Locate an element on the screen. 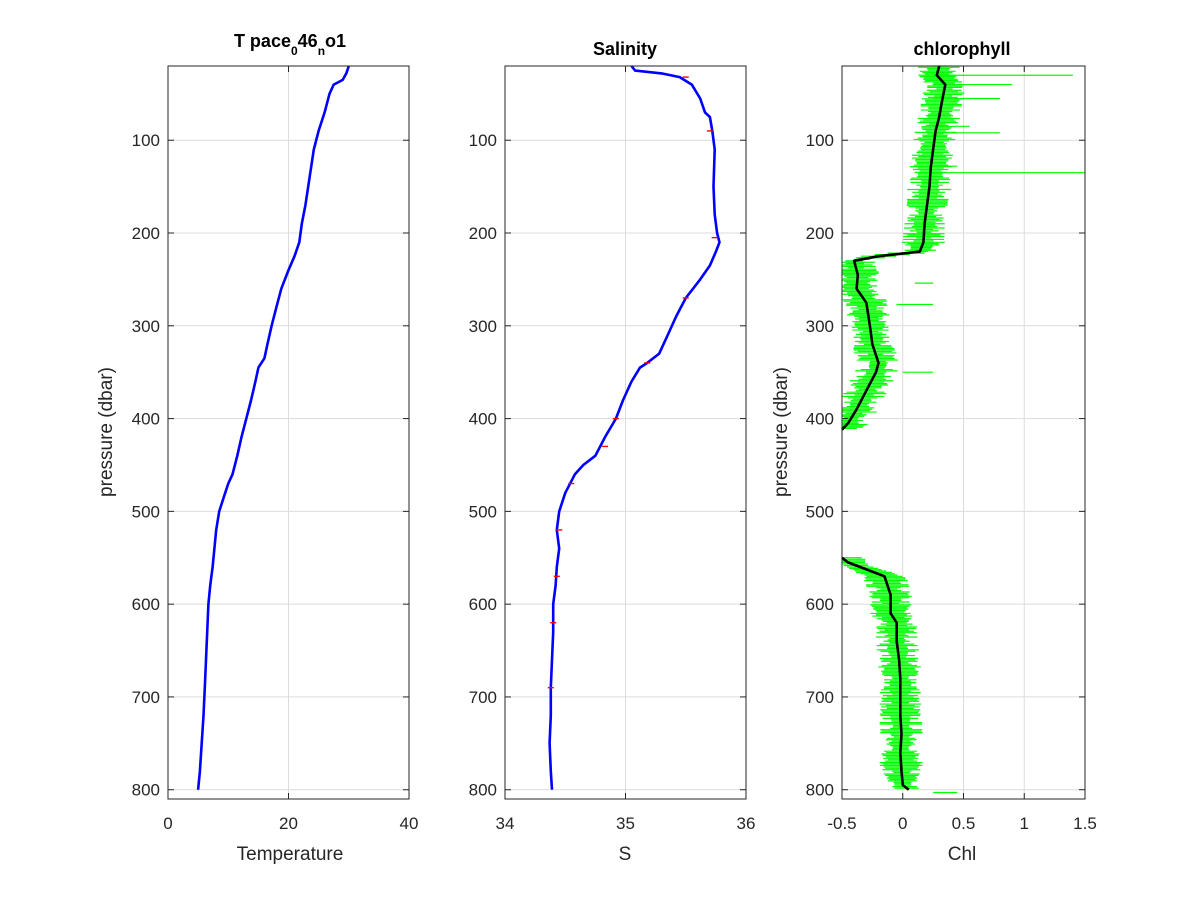 Image resolution: width=1200 pixels, height=900 pixels. temperature-xtick-label: 20 is located at coordinates (288, 823).